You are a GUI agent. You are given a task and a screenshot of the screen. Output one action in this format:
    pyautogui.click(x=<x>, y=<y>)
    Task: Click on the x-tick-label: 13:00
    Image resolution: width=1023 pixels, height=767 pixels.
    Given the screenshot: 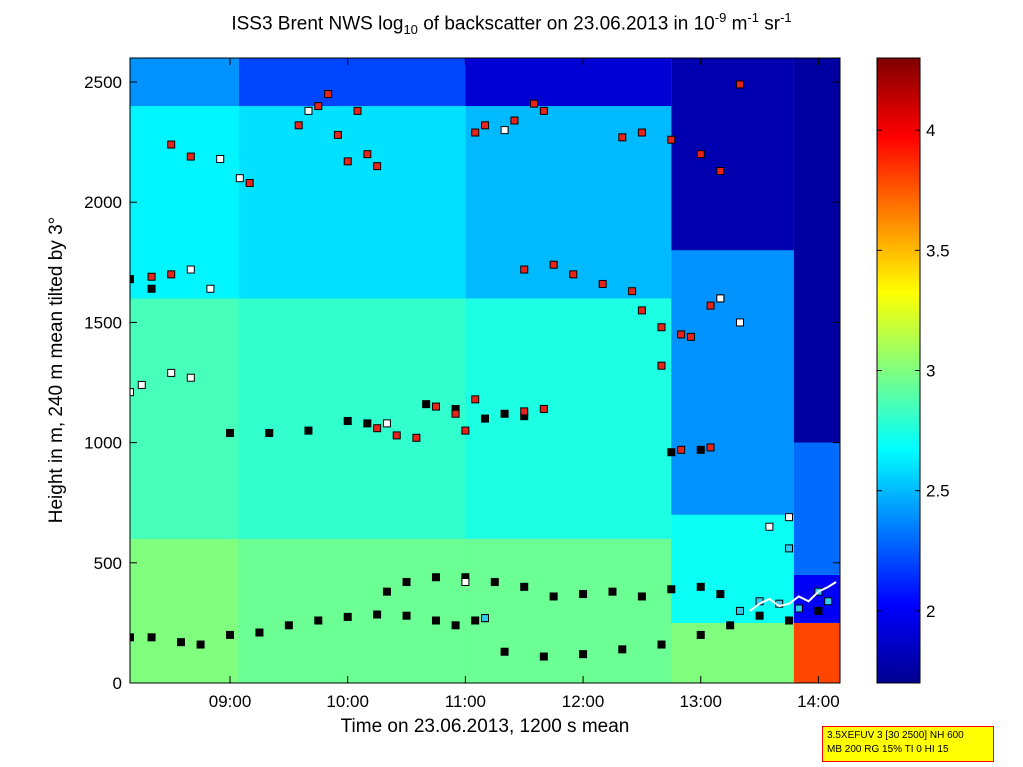 What is the action you would take?
    pyautogui.click(x=700, y=701)
    